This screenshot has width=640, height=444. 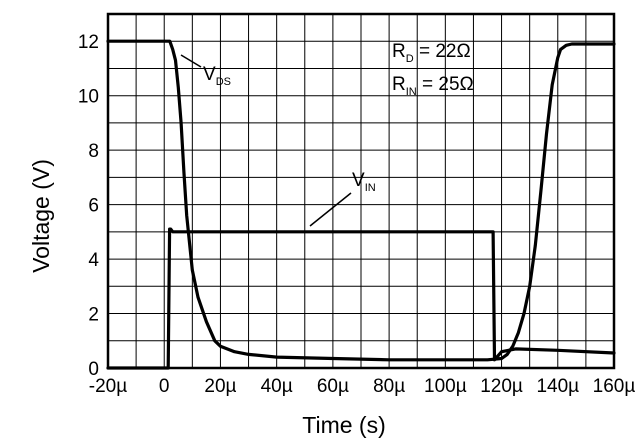 What do you see at coordinates (389, 386) in the screenshot?
I see `x-tick-label: 80µ` at bounding box center [389, 386].